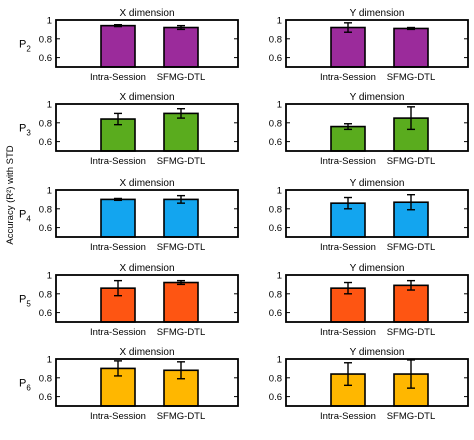 This screenshot has width=474, height=440. I want to click on row-label-p5: P5, so click(25, 301).